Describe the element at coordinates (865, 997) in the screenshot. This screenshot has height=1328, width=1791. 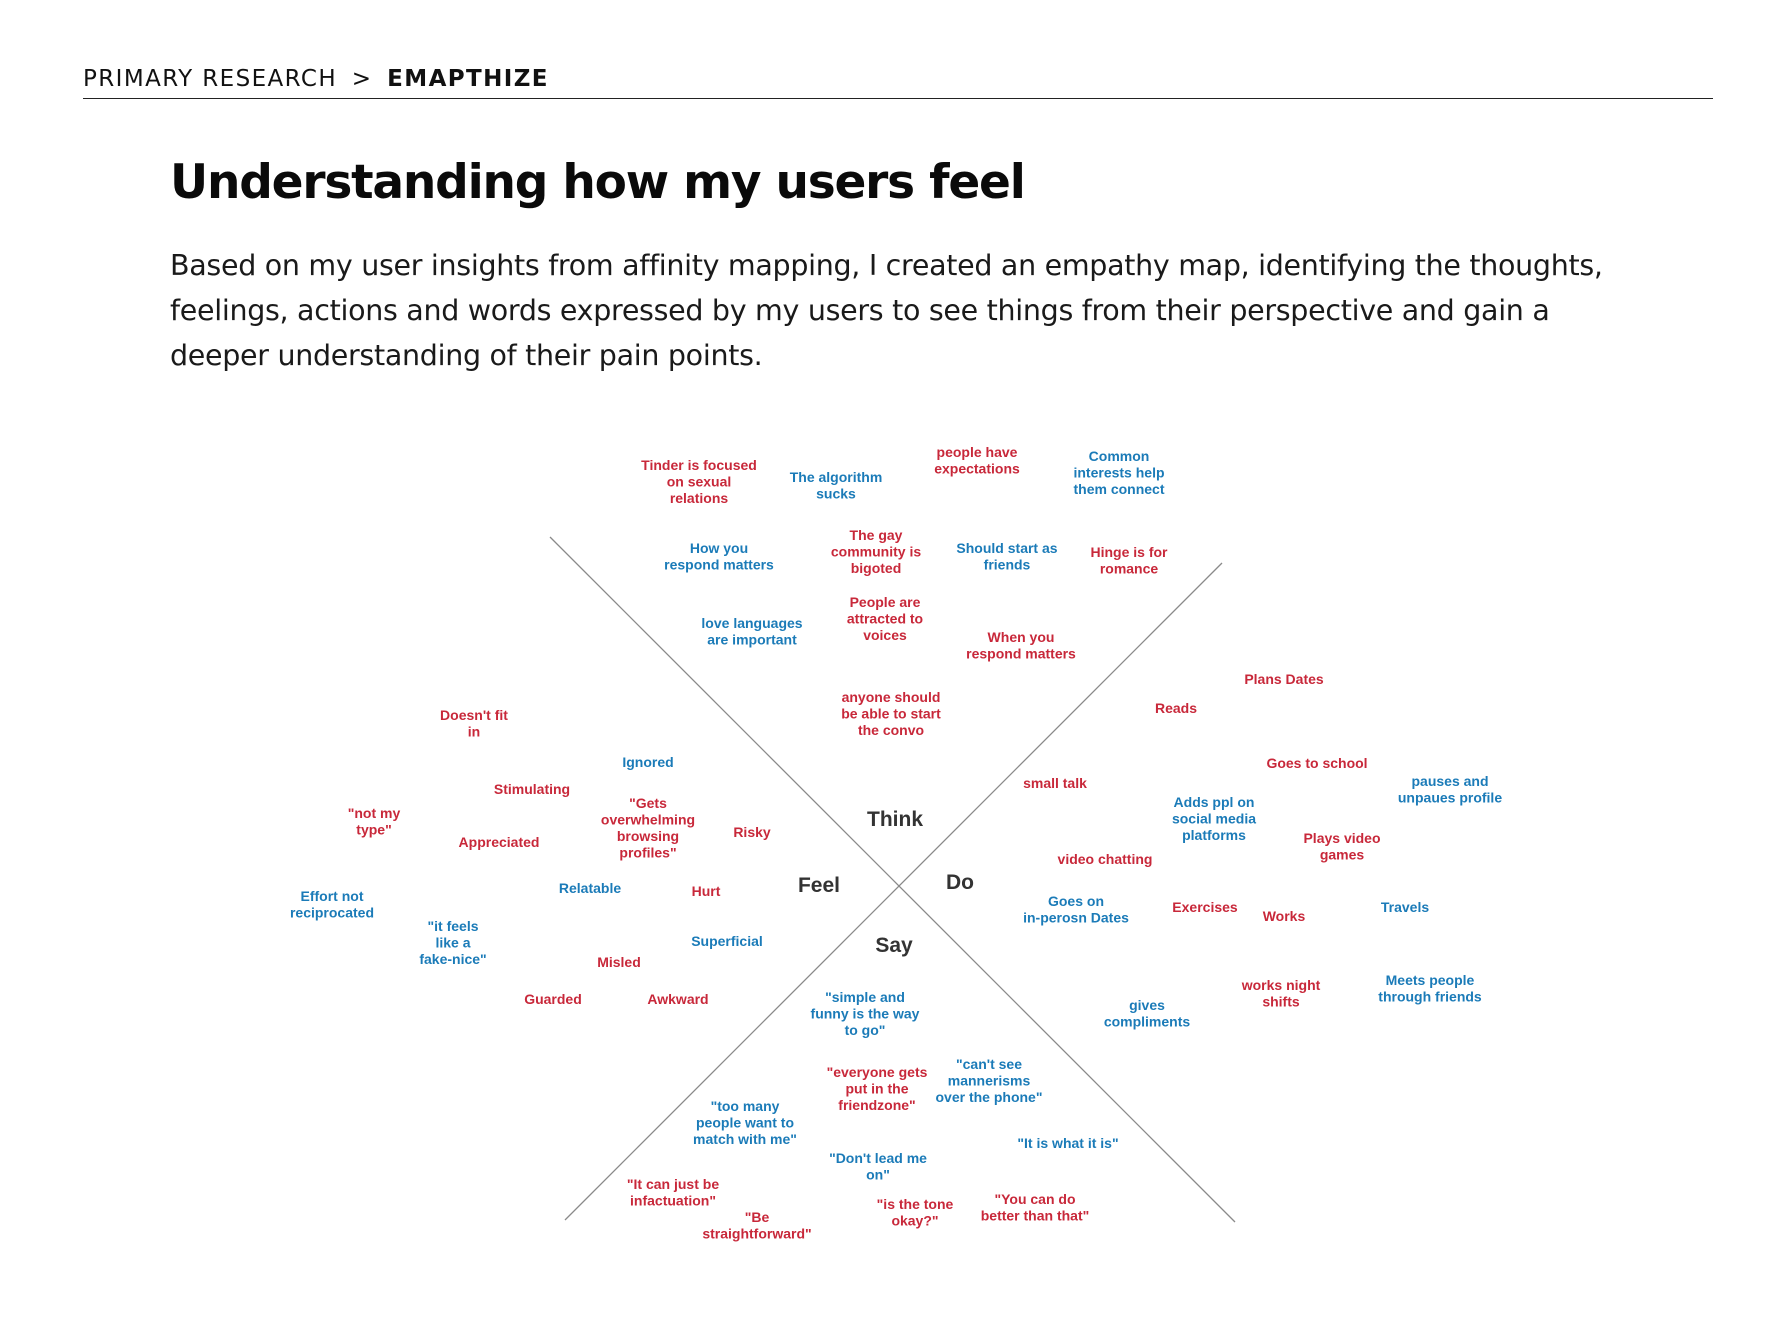
I see `note-line: "simple and` at that location.